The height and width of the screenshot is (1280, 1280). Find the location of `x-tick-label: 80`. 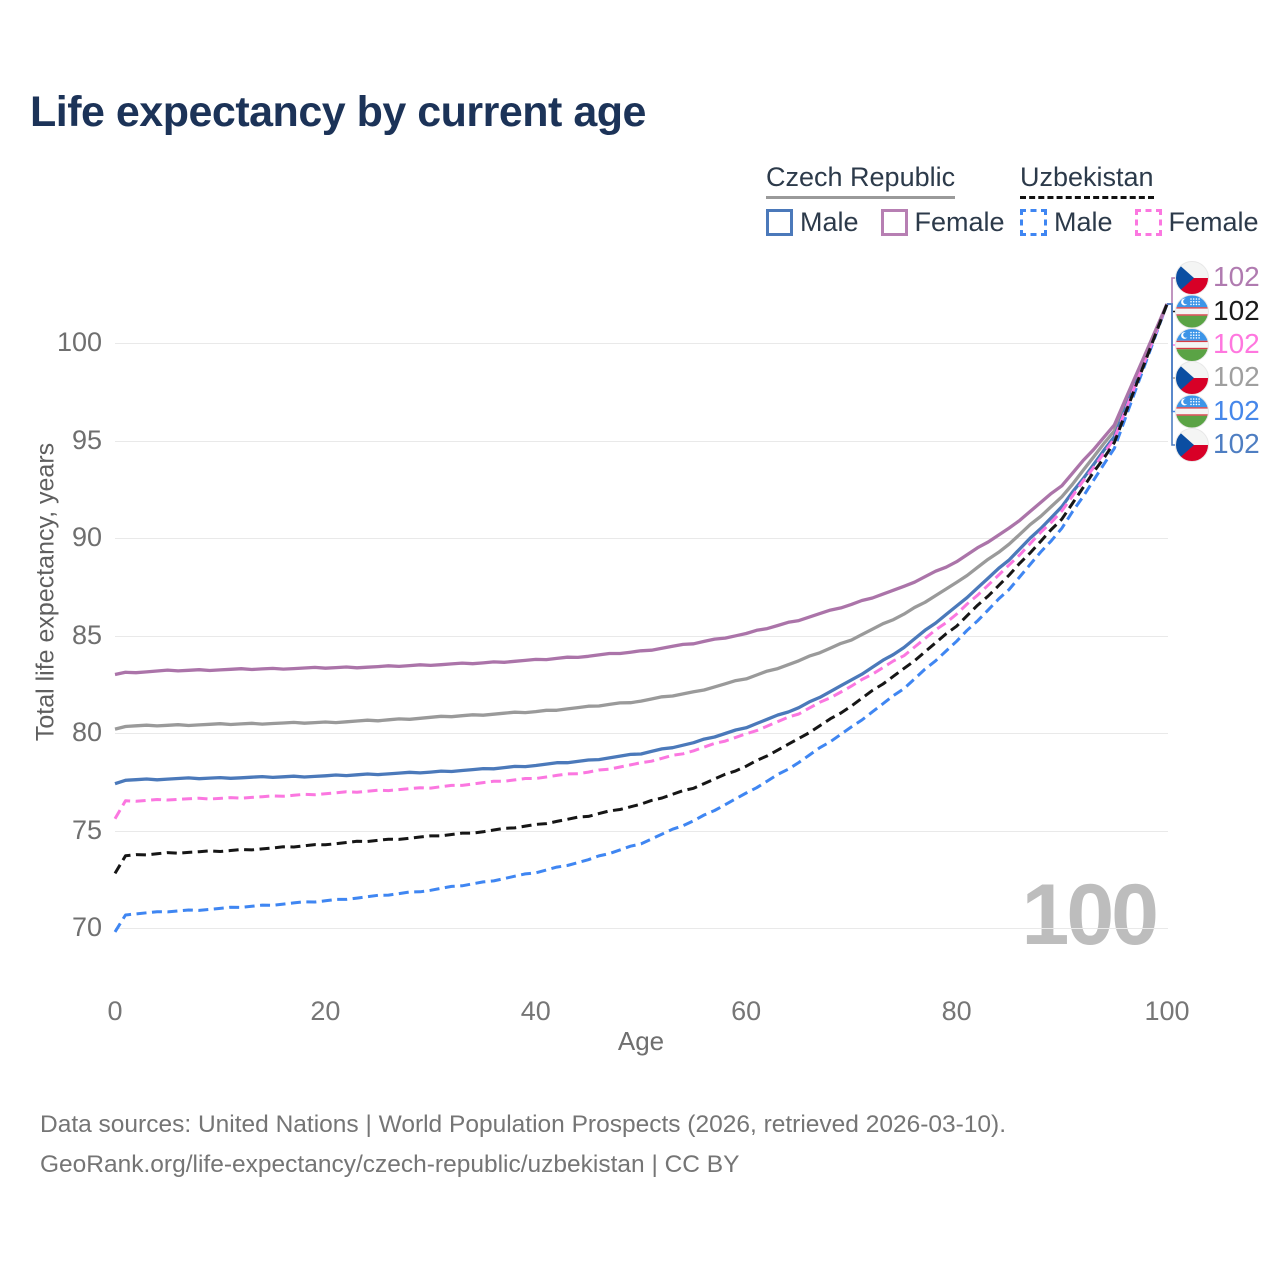

x-tick-label: 80 is located at coordinates (956, 1011).